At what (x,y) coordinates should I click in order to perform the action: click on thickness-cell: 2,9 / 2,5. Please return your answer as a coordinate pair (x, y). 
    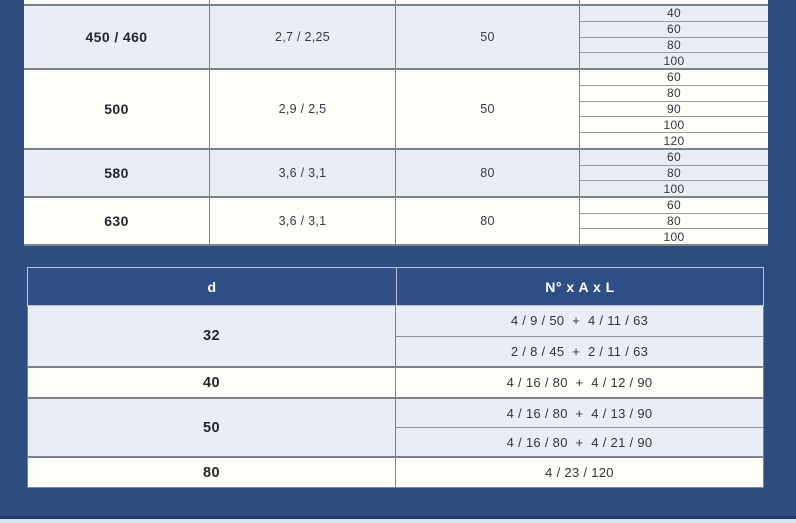
    Looking at the image, I should click on (303, 109).